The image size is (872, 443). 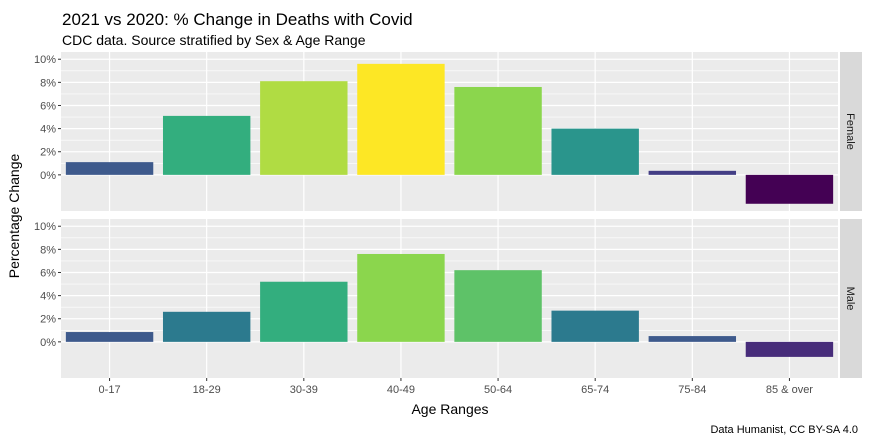 I want to click on x-tick-label: 75-84, so click(x=692, y=390).